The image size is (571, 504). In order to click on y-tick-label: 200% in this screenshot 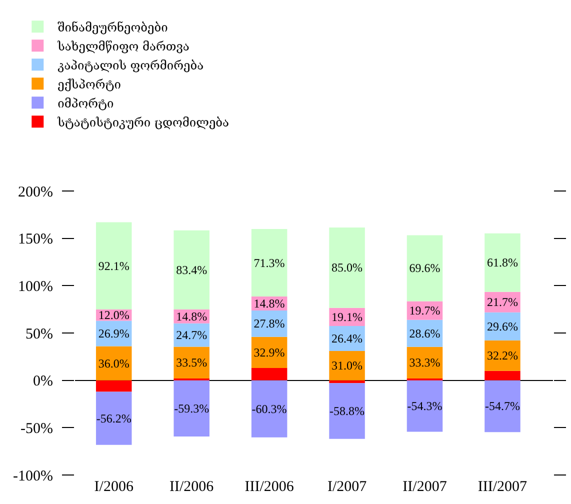, I will do `click(35, 192)`.